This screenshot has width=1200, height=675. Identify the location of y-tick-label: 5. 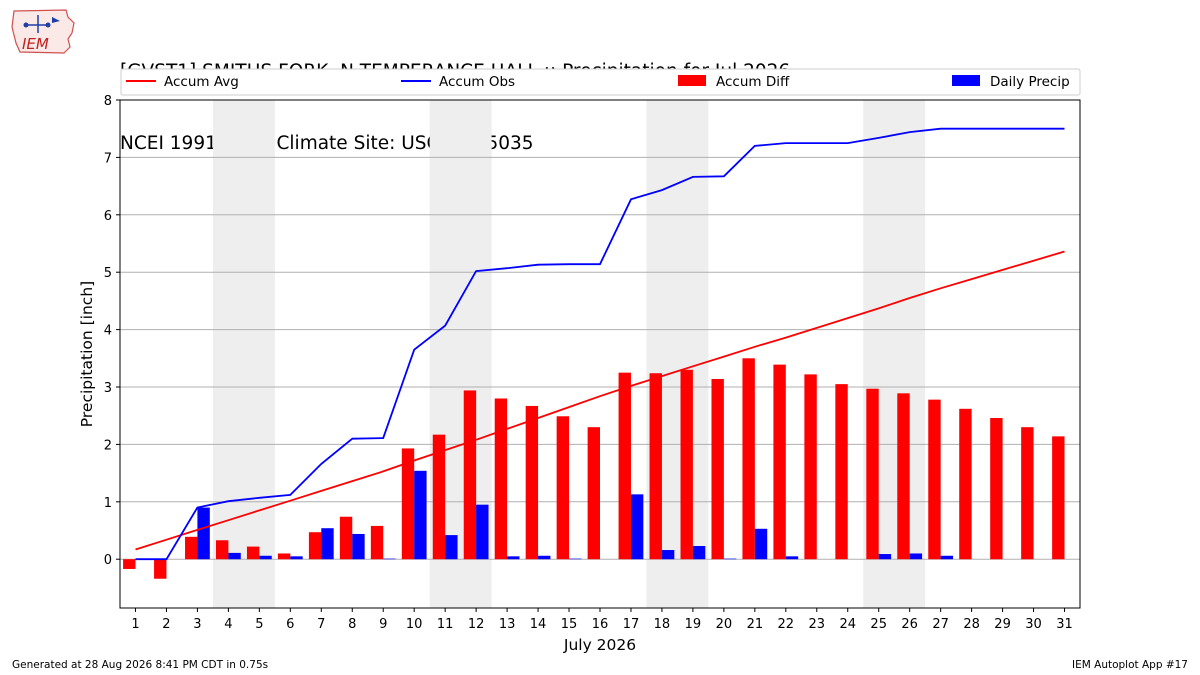
(108, 273).